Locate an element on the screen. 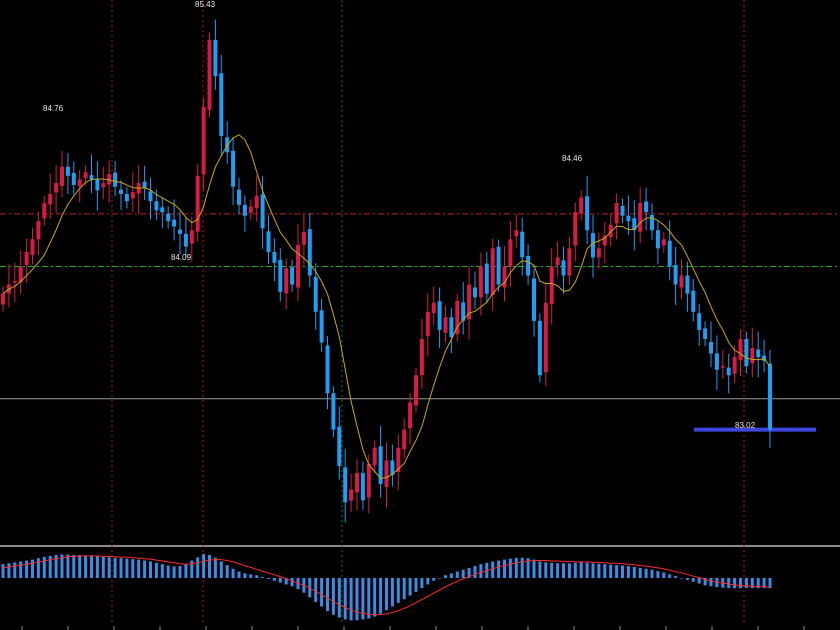 This screenshot has height=630, width=840. macd-signal-line is located at coordinates (386, 585).